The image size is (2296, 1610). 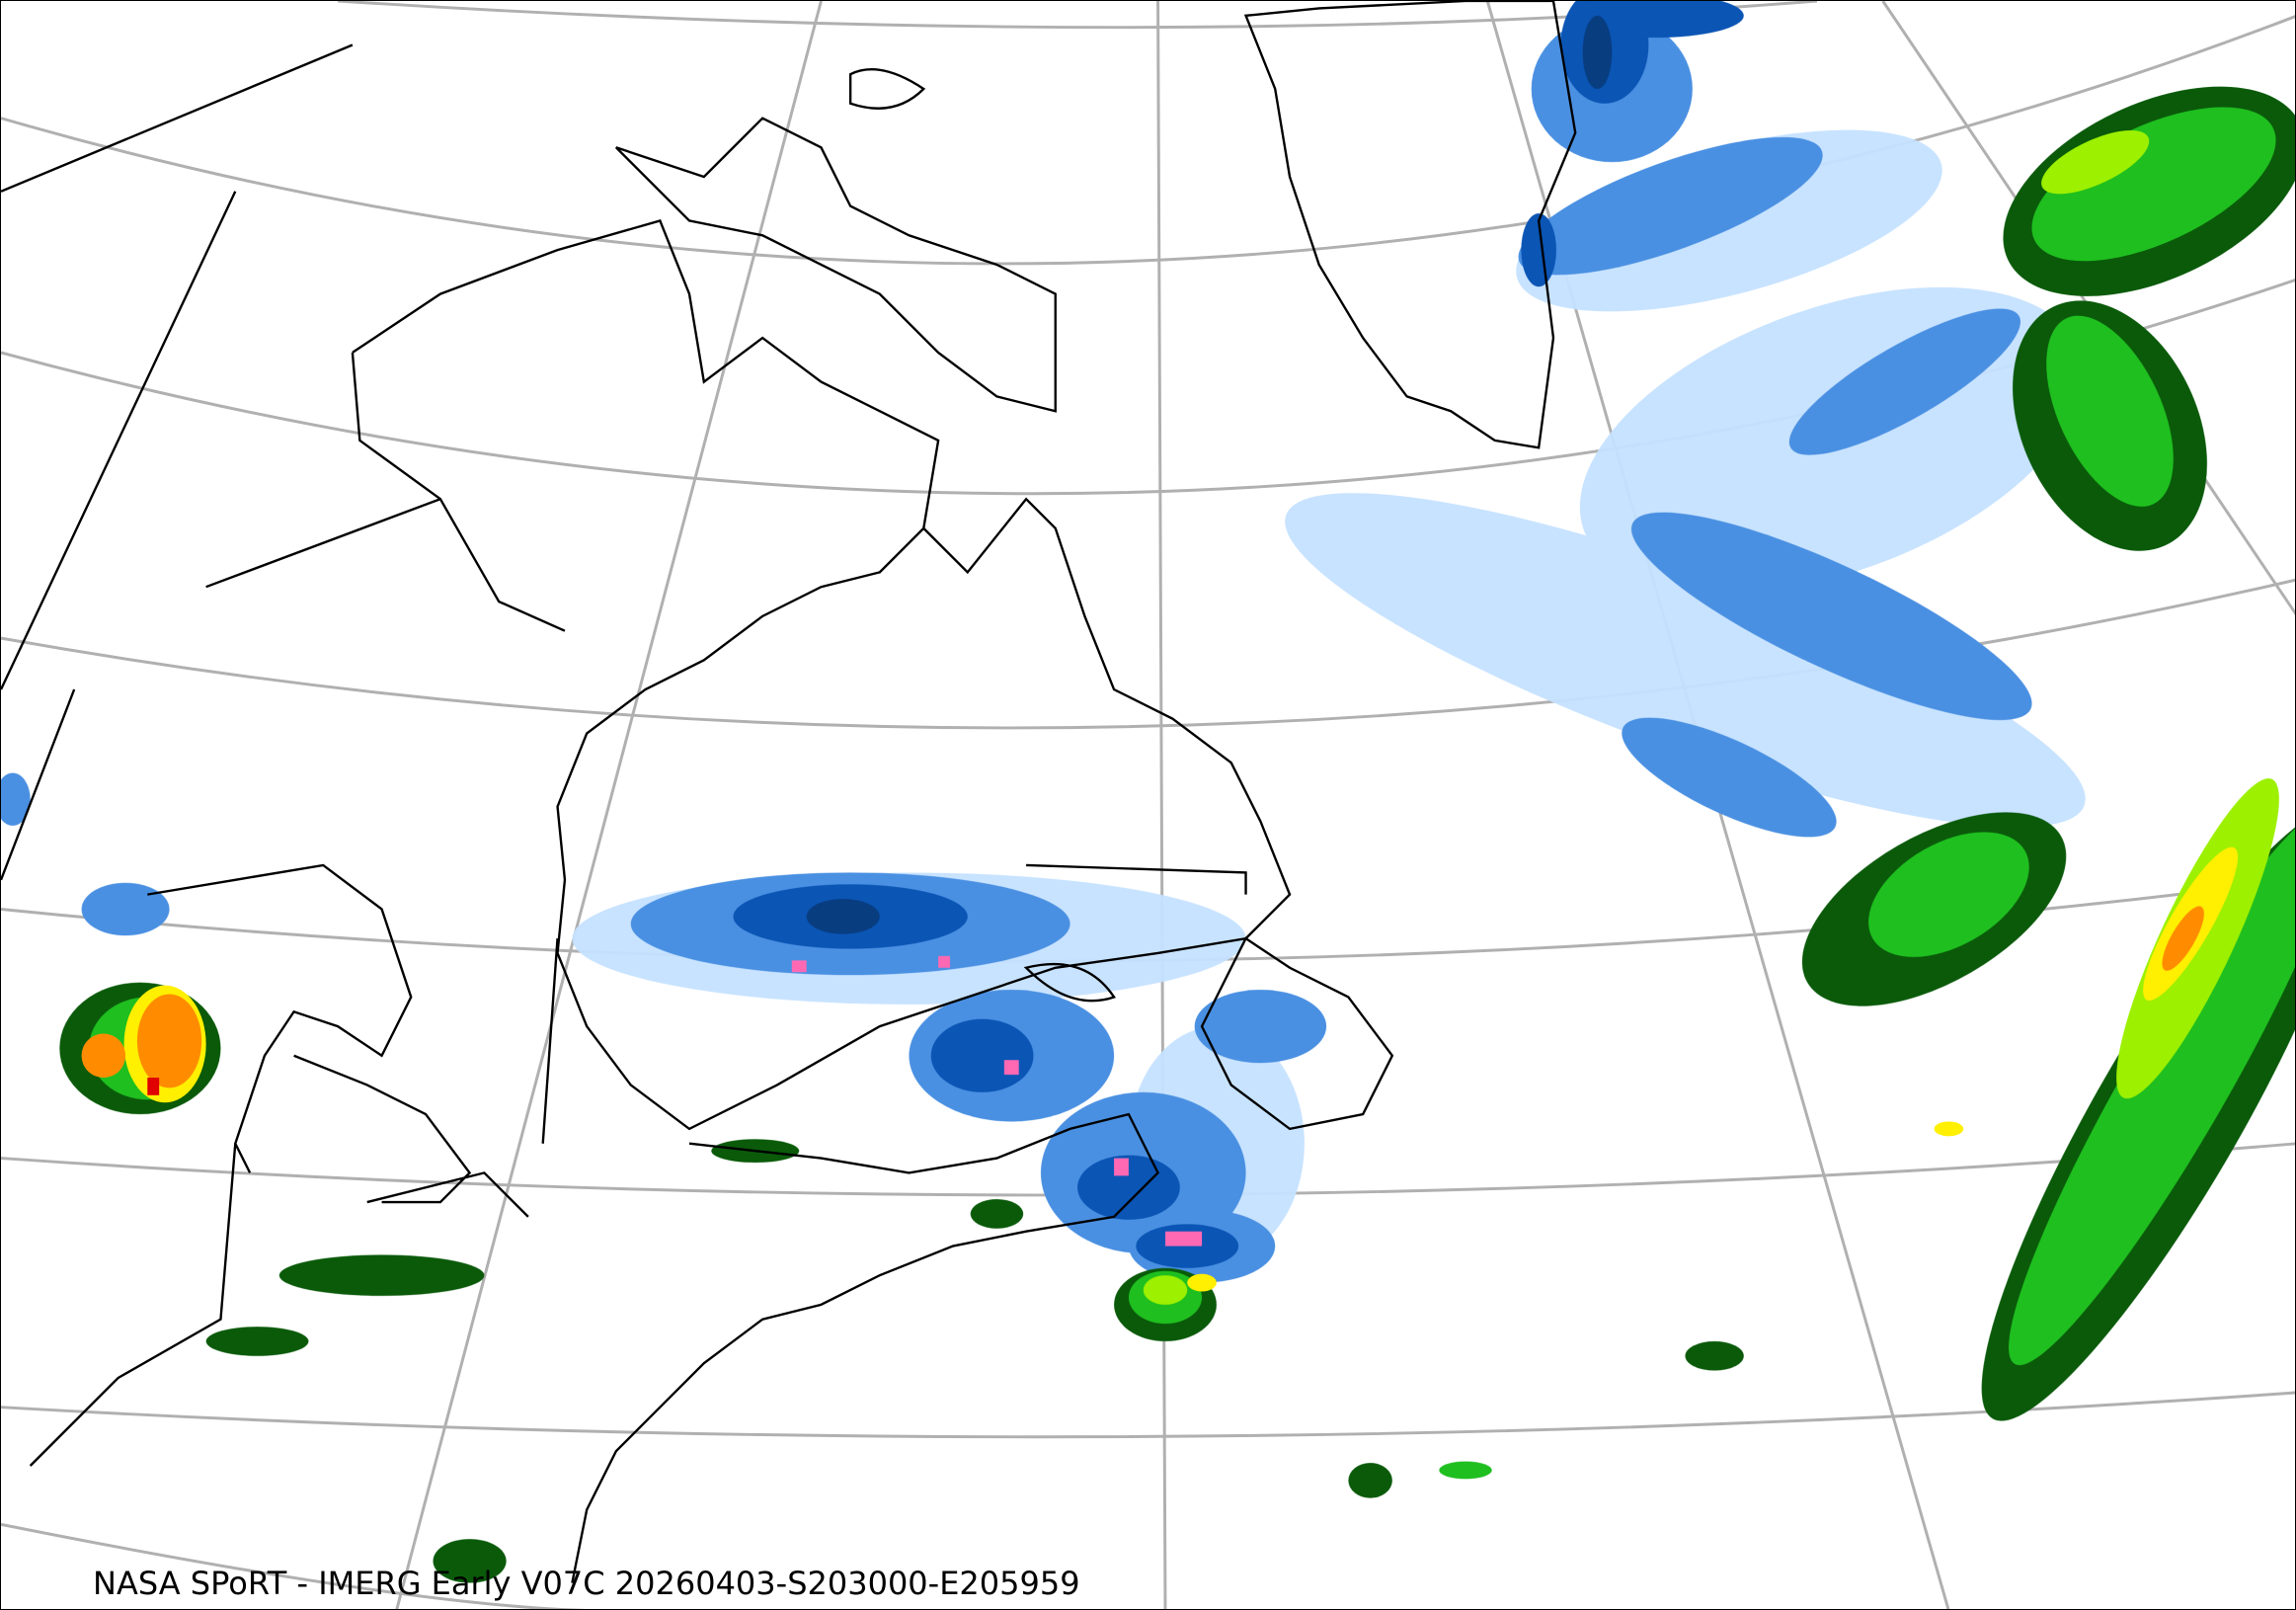 What do you see at coordinates (338, 1040) in the screenshot?
I see `great-lakes` at bounding box center [338, 1040].